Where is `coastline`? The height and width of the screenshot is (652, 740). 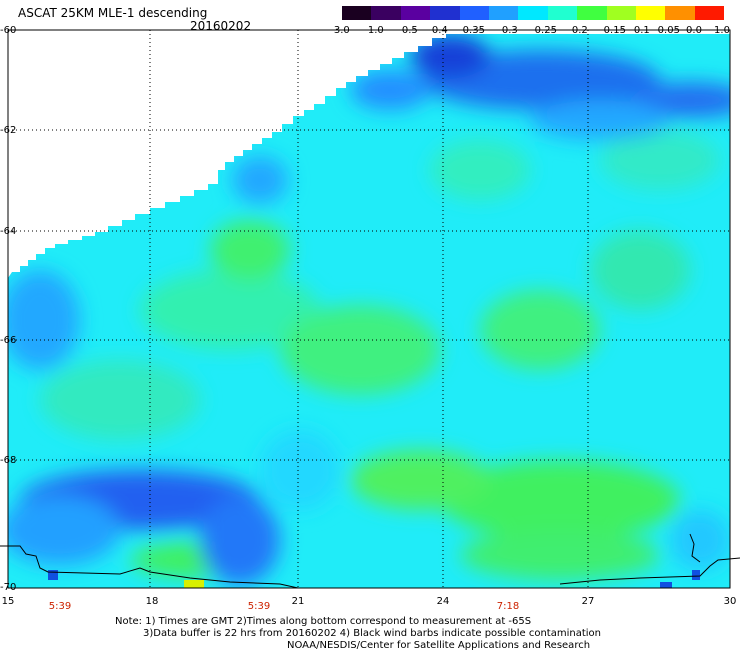
coastline is located at coordinates (370, 561).